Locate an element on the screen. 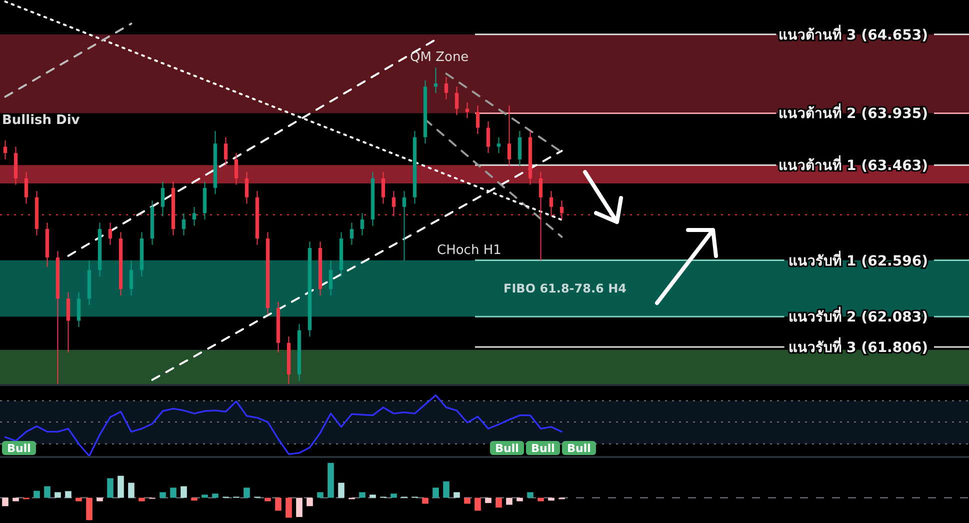 The image size is (969, 523). band-label: FIBO 61.8-78.6 H4 is located at coordinates (565, 288).